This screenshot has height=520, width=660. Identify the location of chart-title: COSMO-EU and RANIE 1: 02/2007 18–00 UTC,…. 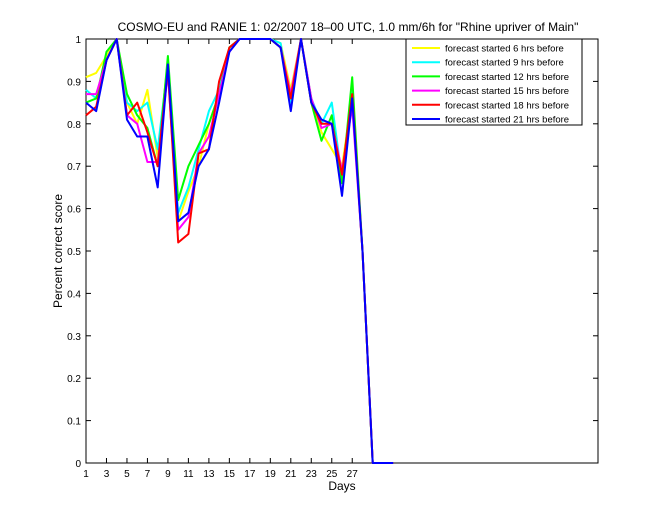
(348, 27).